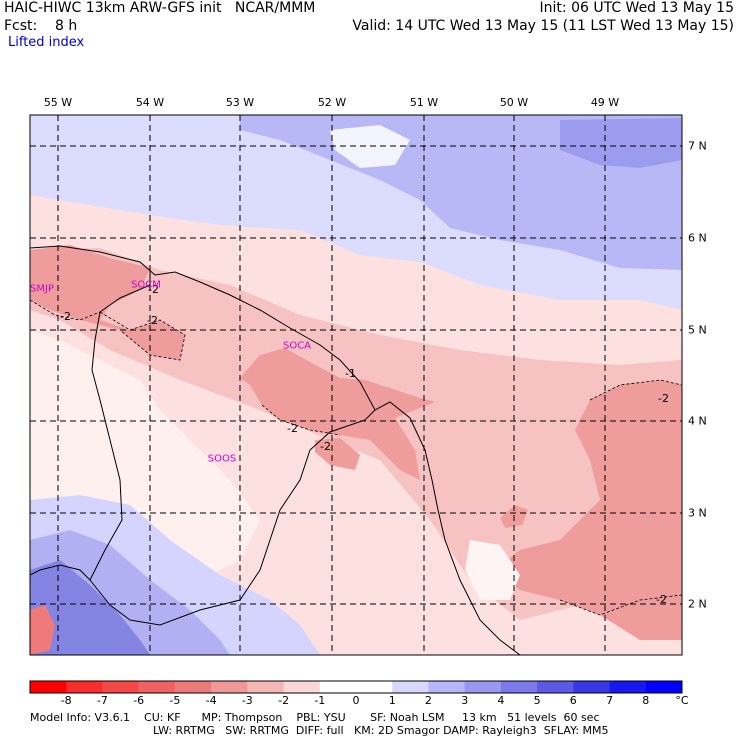 This screenshot has width=740, height=740. I want to click on station-soca: SOCA, so click(297, 346).